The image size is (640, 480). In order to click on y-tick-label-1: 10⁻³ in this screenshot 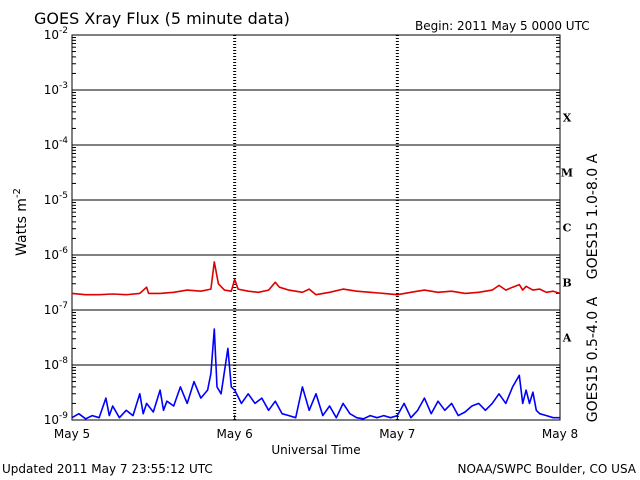, I will do `click(56, 89)`.